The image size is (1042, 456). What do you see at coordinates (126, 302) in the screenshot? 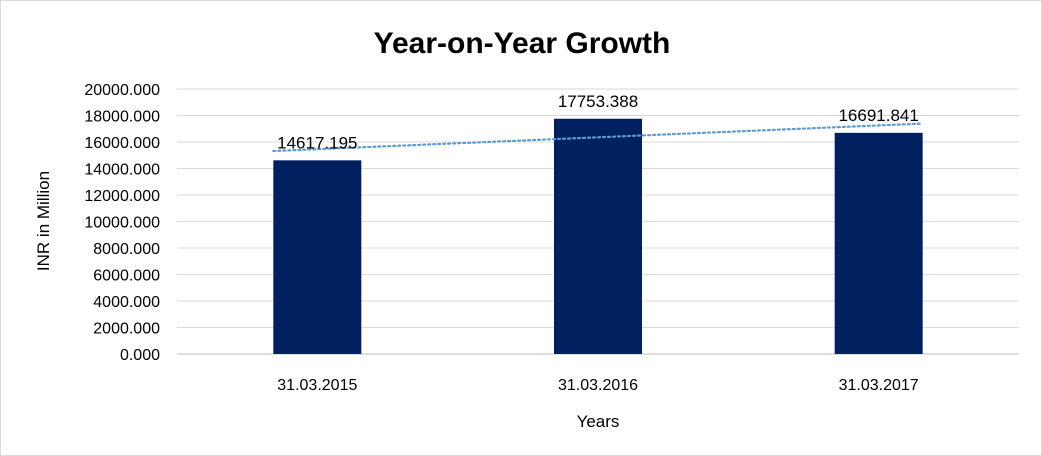
I see `y-tick-label: 4000.000` at bounding box center [126, 302].